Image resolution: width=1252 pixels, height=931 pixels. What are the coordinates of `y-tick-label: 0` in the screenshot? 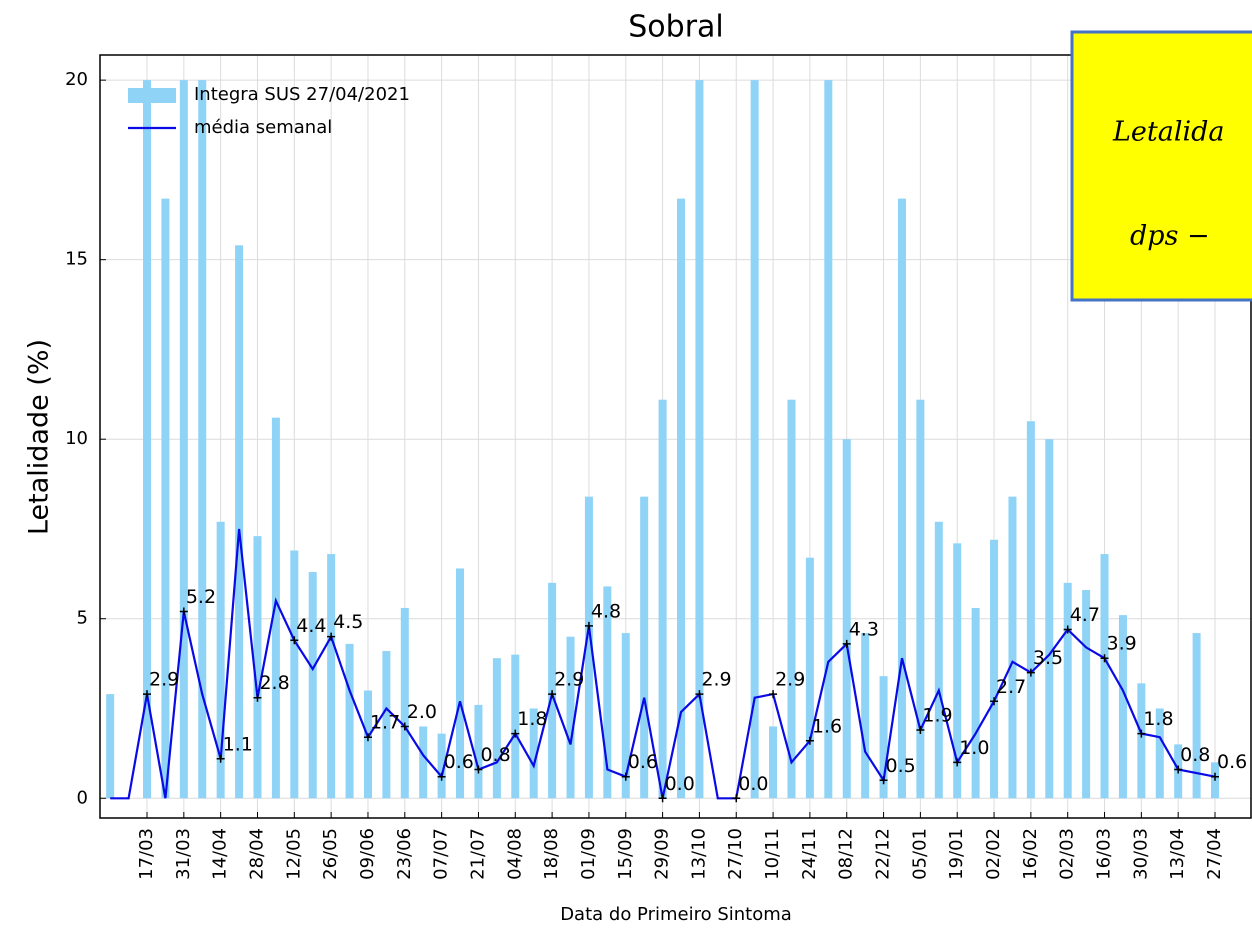 It's located at (82, 797).